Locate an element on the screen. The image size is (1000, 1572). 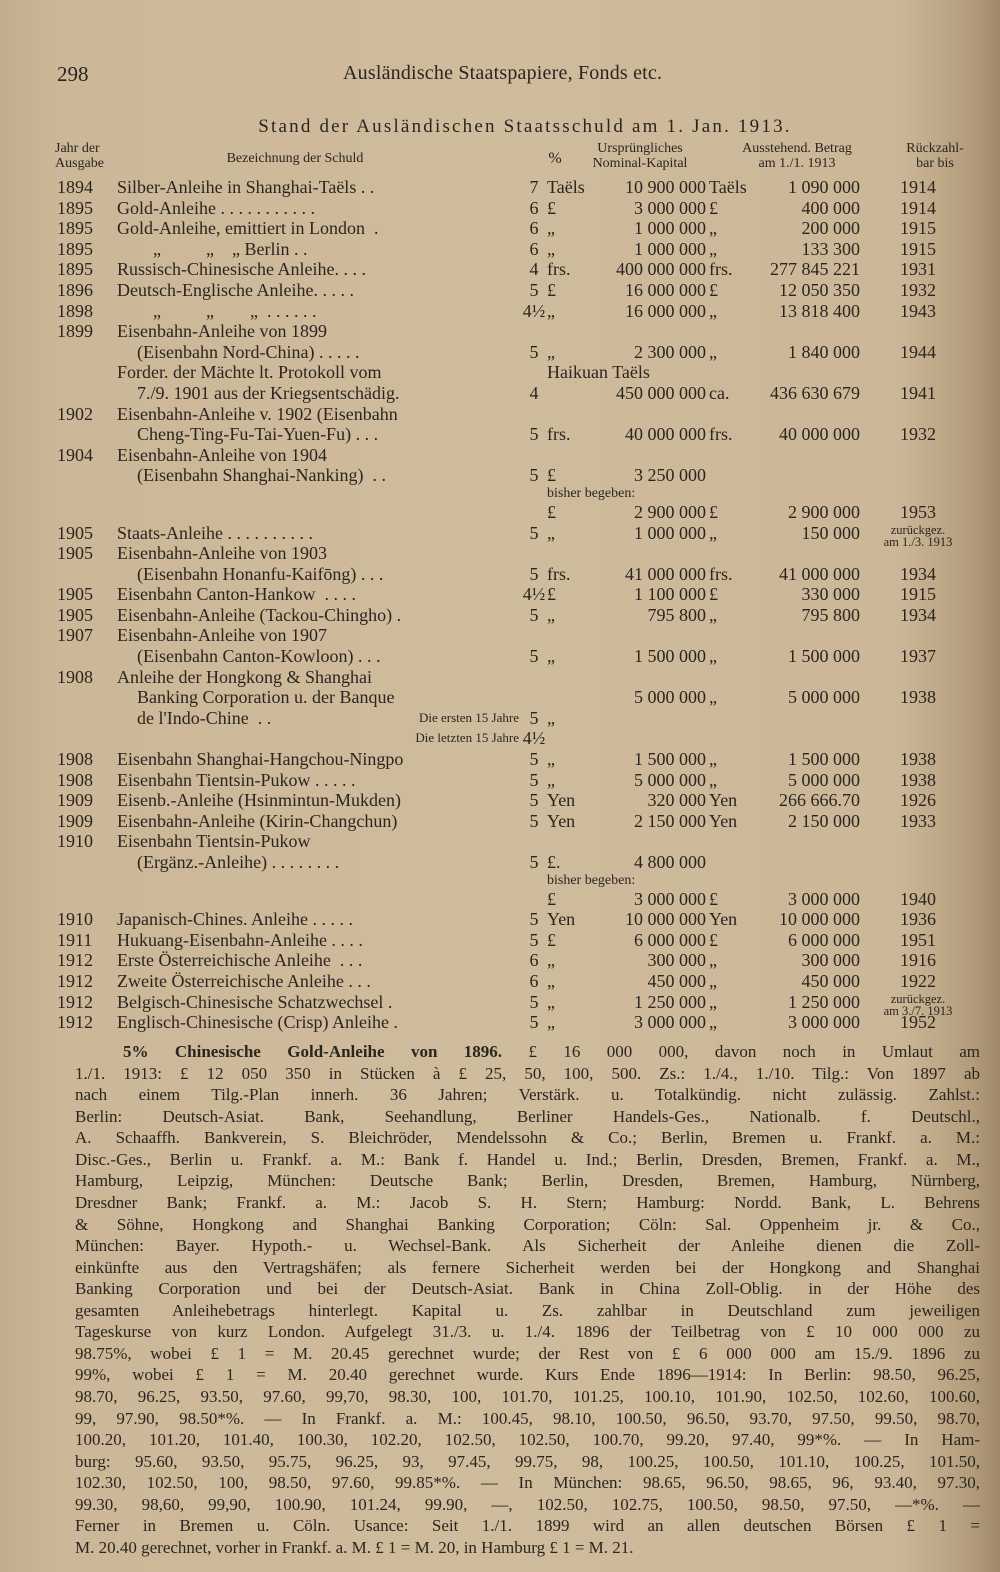
cell-currency-outstanding: Yen is located at coordinates (723, 919).